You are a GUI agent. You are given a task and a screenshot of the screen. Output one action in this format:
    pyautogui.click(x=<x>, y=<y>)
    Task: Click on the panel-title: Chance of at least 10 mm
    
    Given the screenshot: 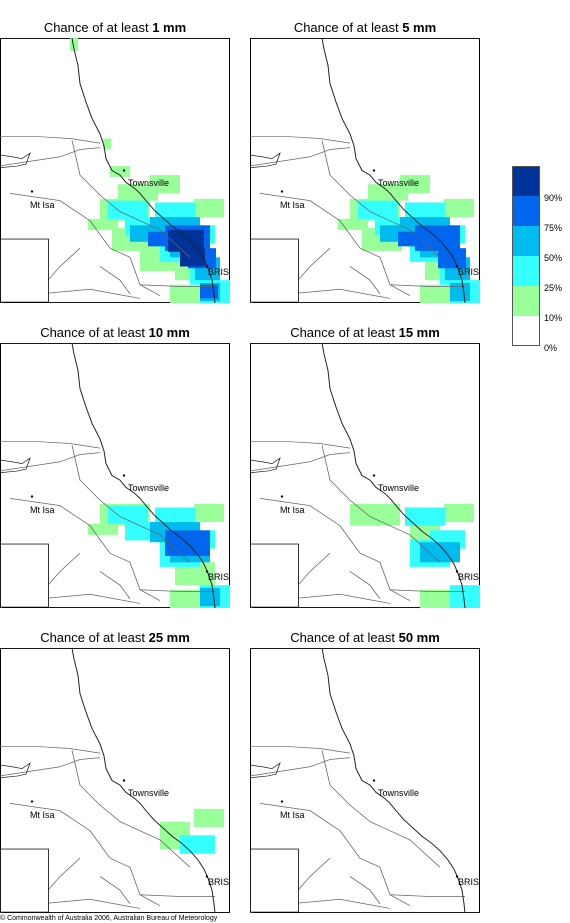 What is the action you would take?
    pyautogui.click(x=115, y=333)
    